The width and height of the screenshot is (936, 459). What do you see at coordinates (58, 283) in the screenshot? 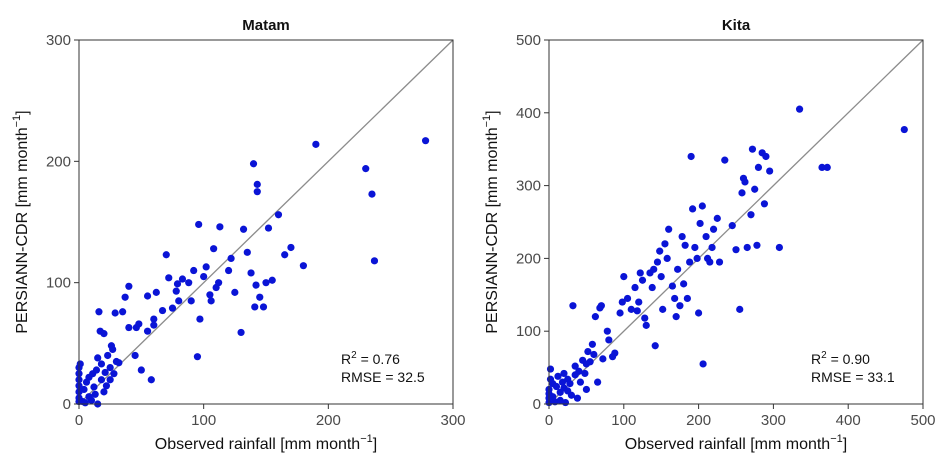
I see `matam-y-tick-label-1: 100` at bounding box center [58, 283].